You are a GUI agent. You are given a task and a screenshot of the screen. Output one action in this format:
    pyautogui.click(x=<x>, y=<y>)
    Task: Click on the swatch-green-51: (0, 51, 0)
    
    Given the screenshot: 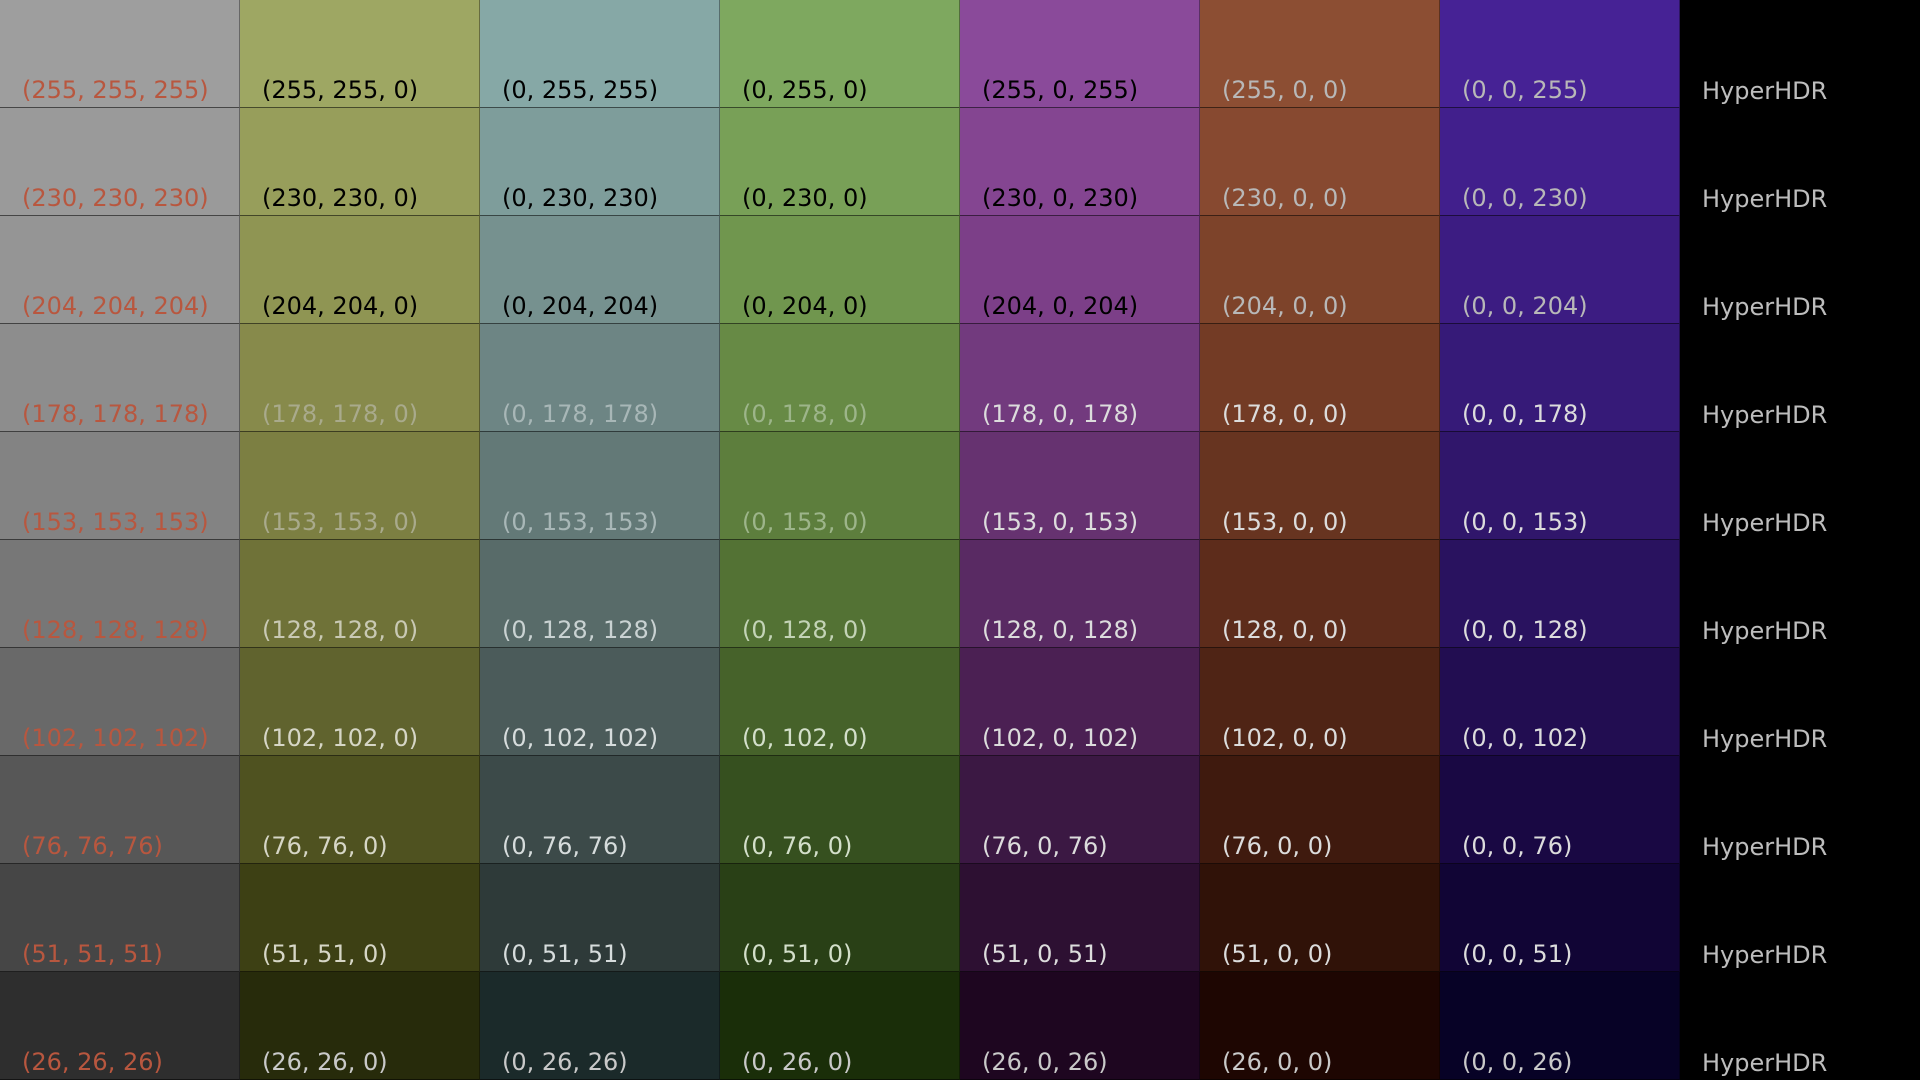 What is the action you would take?
    pyautogui.click(x=840, y=918)
    